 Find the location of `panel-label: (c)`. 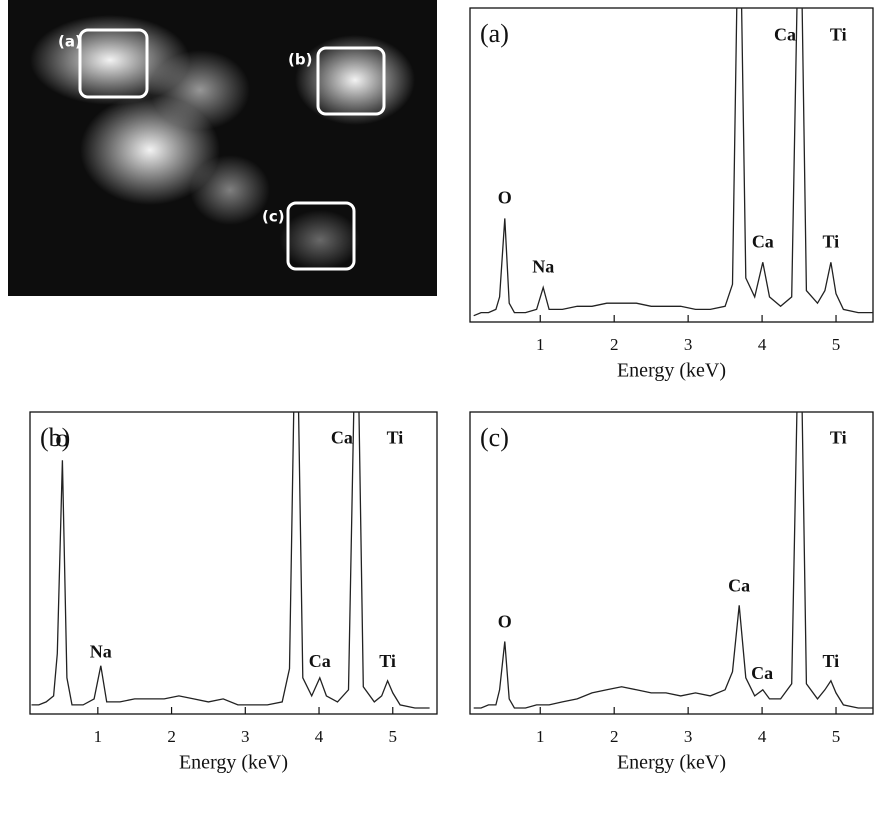

panel-label: (c) is located at coordinates (494, 437).